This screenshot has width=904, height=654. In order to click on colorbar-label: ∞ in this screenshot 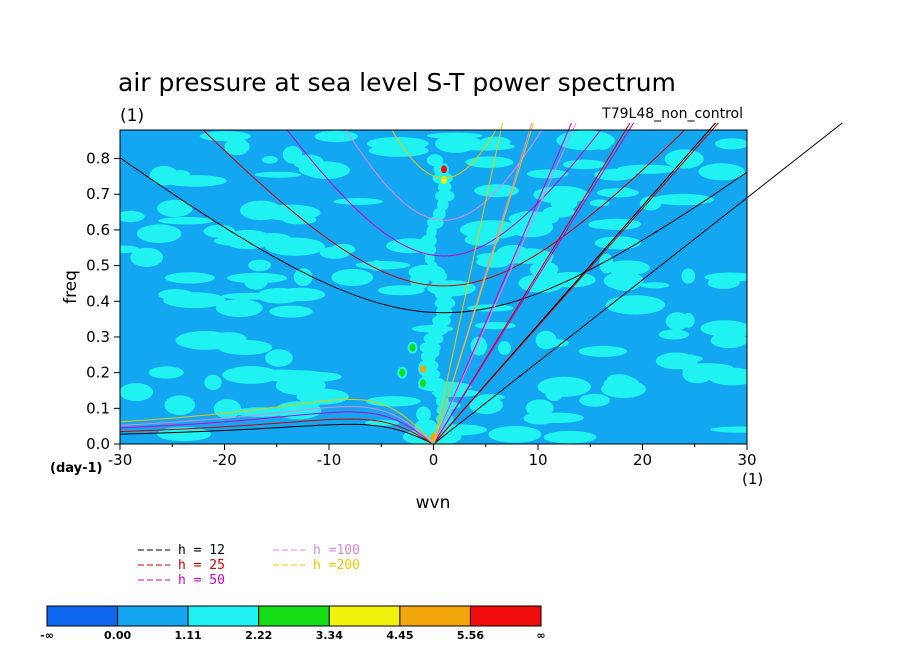, I will do `click(540, 635)`.